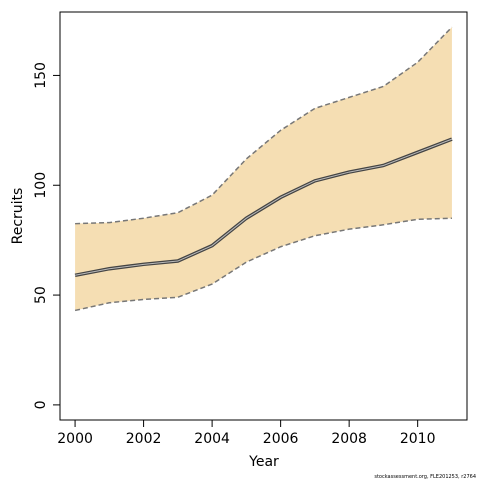 The image size is (480, 480). I want to click on y-tick-label: 100, so click(41, 185).